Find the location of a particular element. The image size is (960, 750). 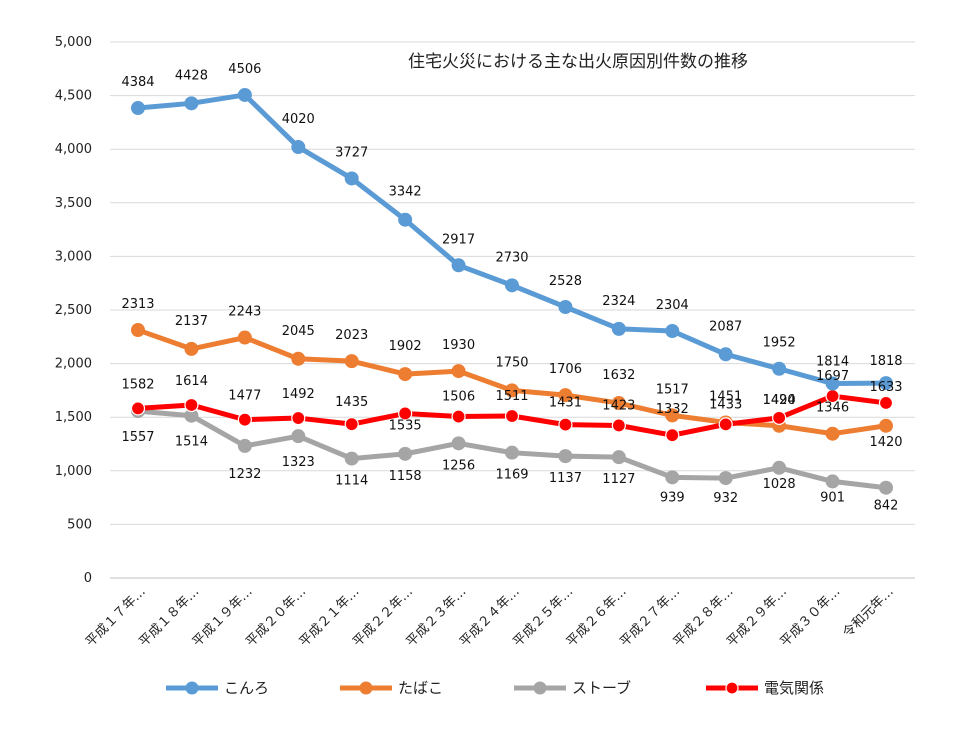

data-label: 4506 is located at coordinates (244, 69).